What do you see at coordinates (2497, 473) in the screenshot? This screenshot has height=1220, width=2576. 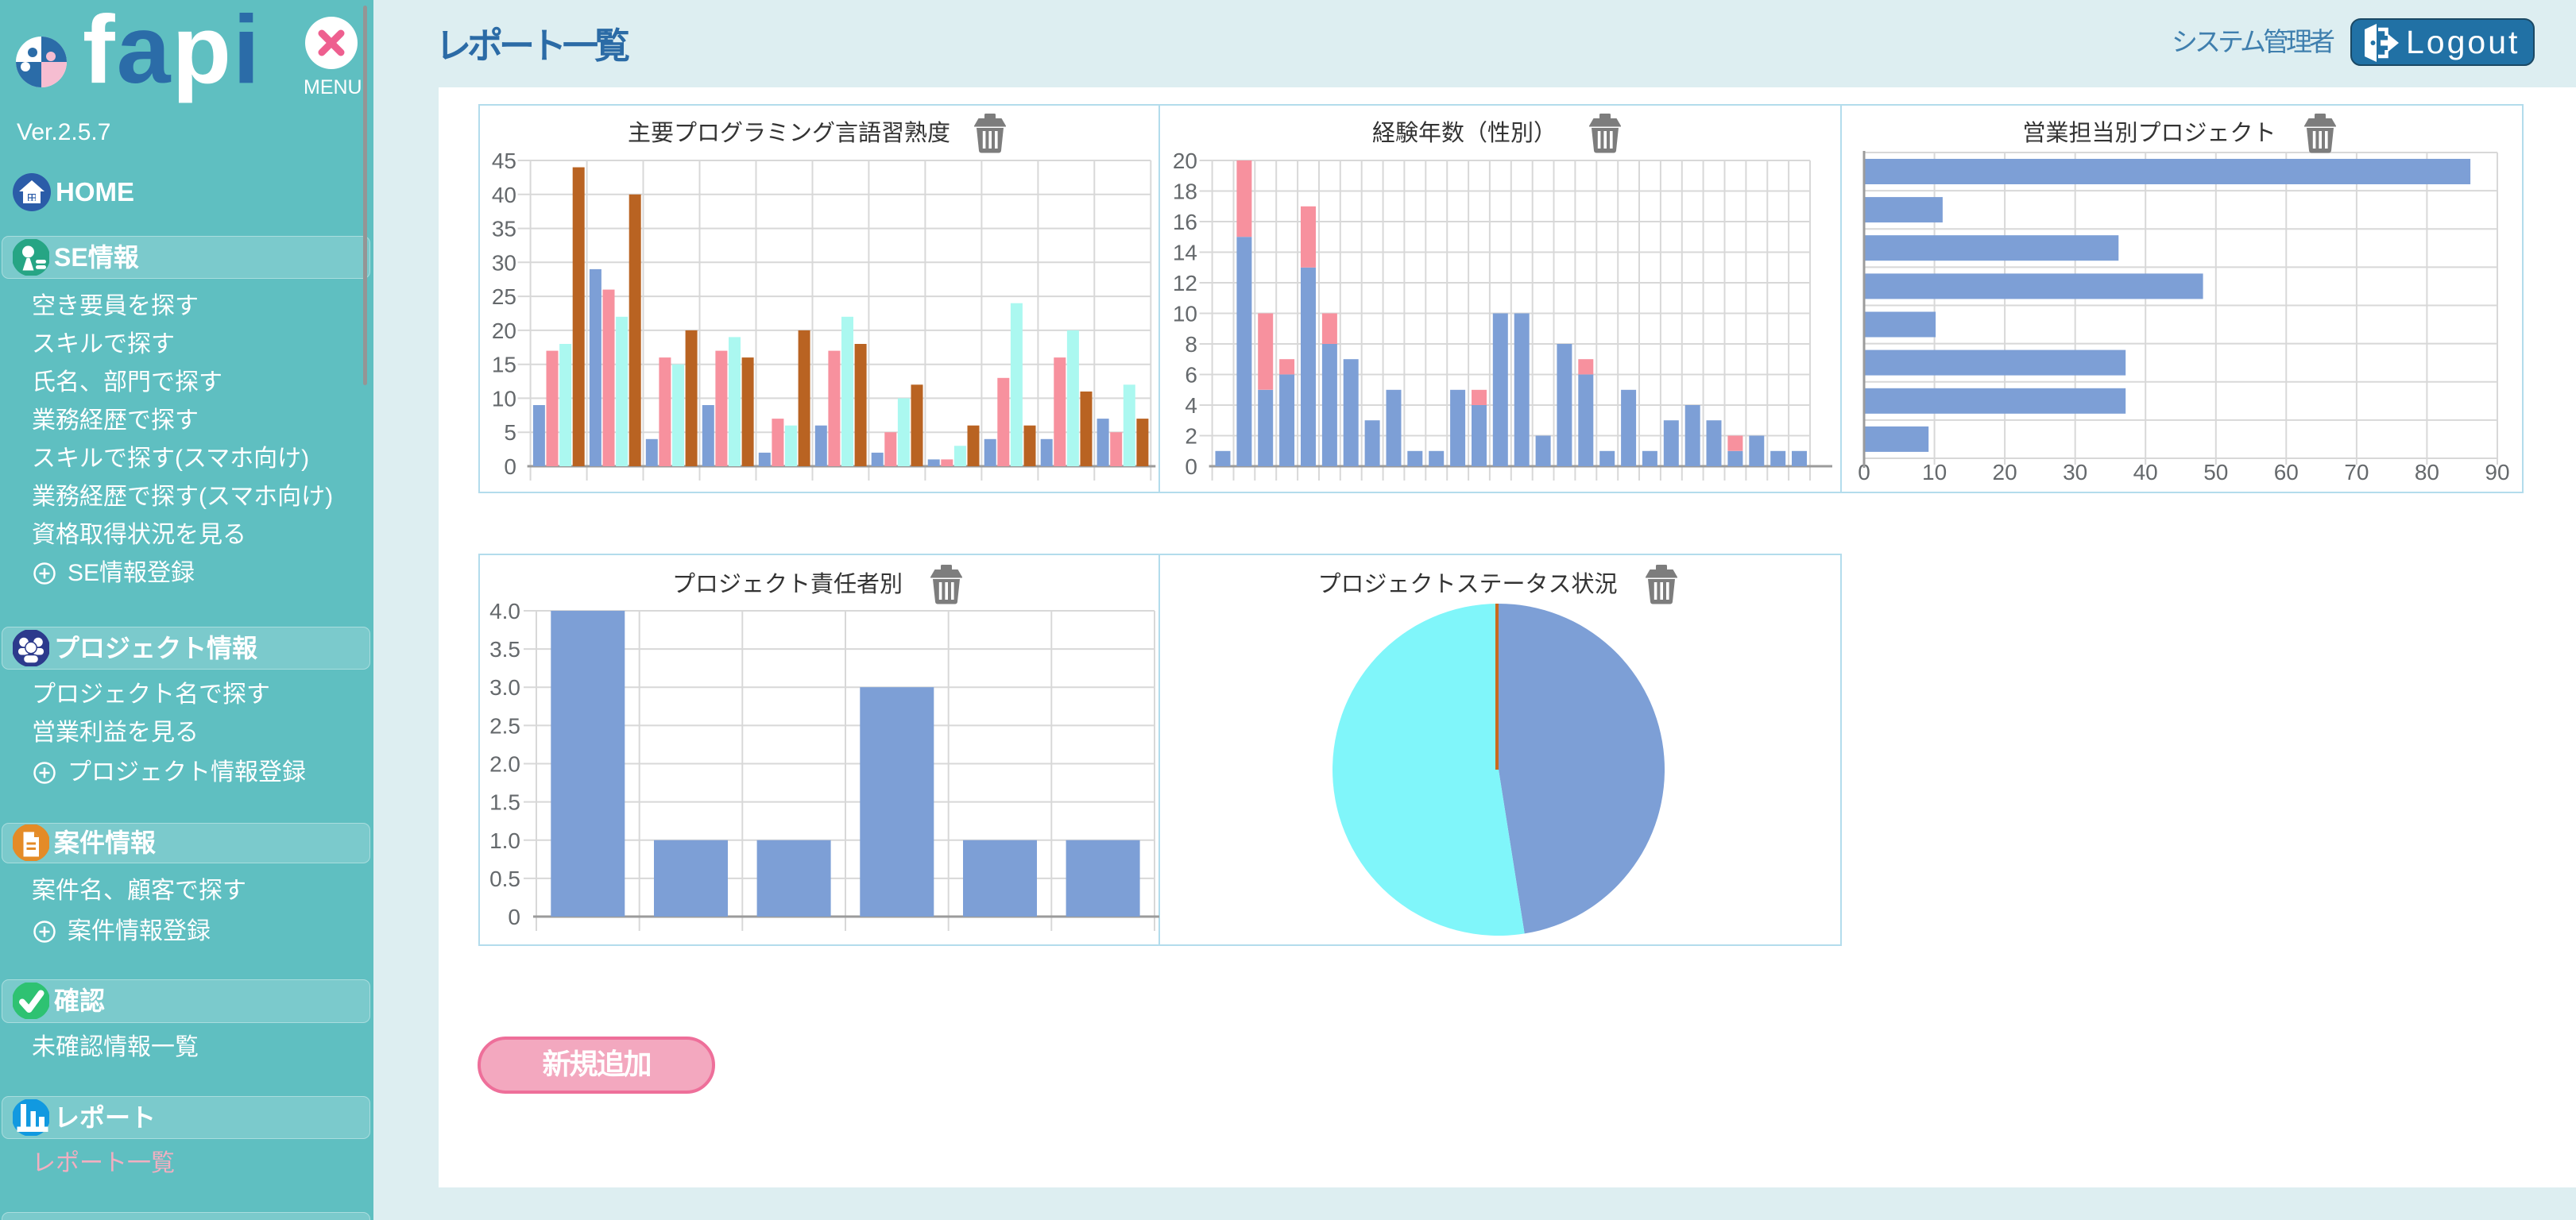 I see `svg-text: 90` at bounding box center [2497, 473].